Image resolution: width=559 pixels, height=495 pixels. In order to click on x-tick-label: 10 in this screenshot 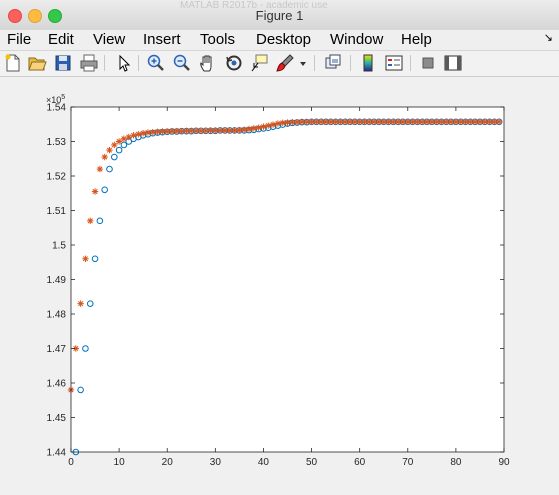, I will do `click(120, 462)`.